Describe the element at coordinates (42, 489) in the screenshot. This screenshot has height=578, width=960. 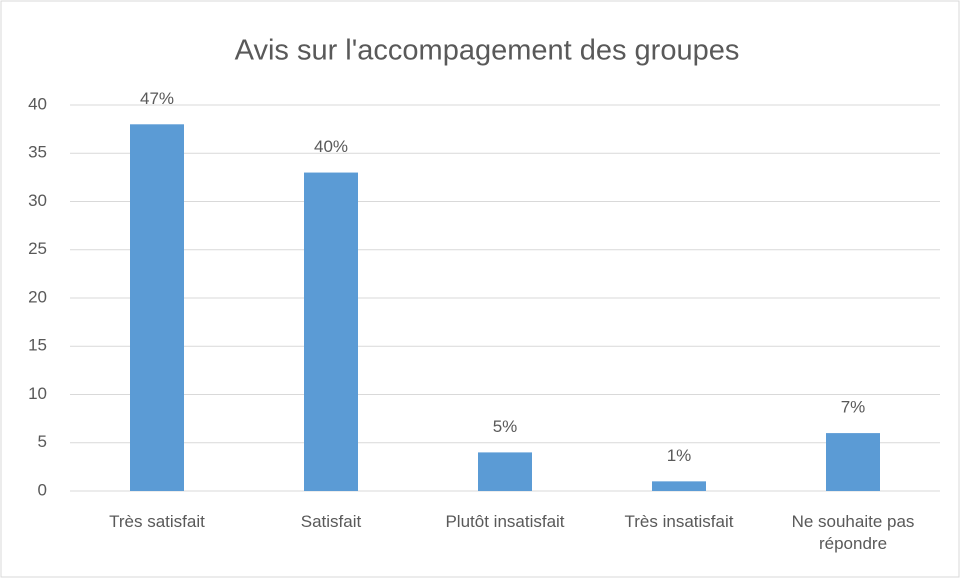
I see `y-tick-label: 0` at that location.